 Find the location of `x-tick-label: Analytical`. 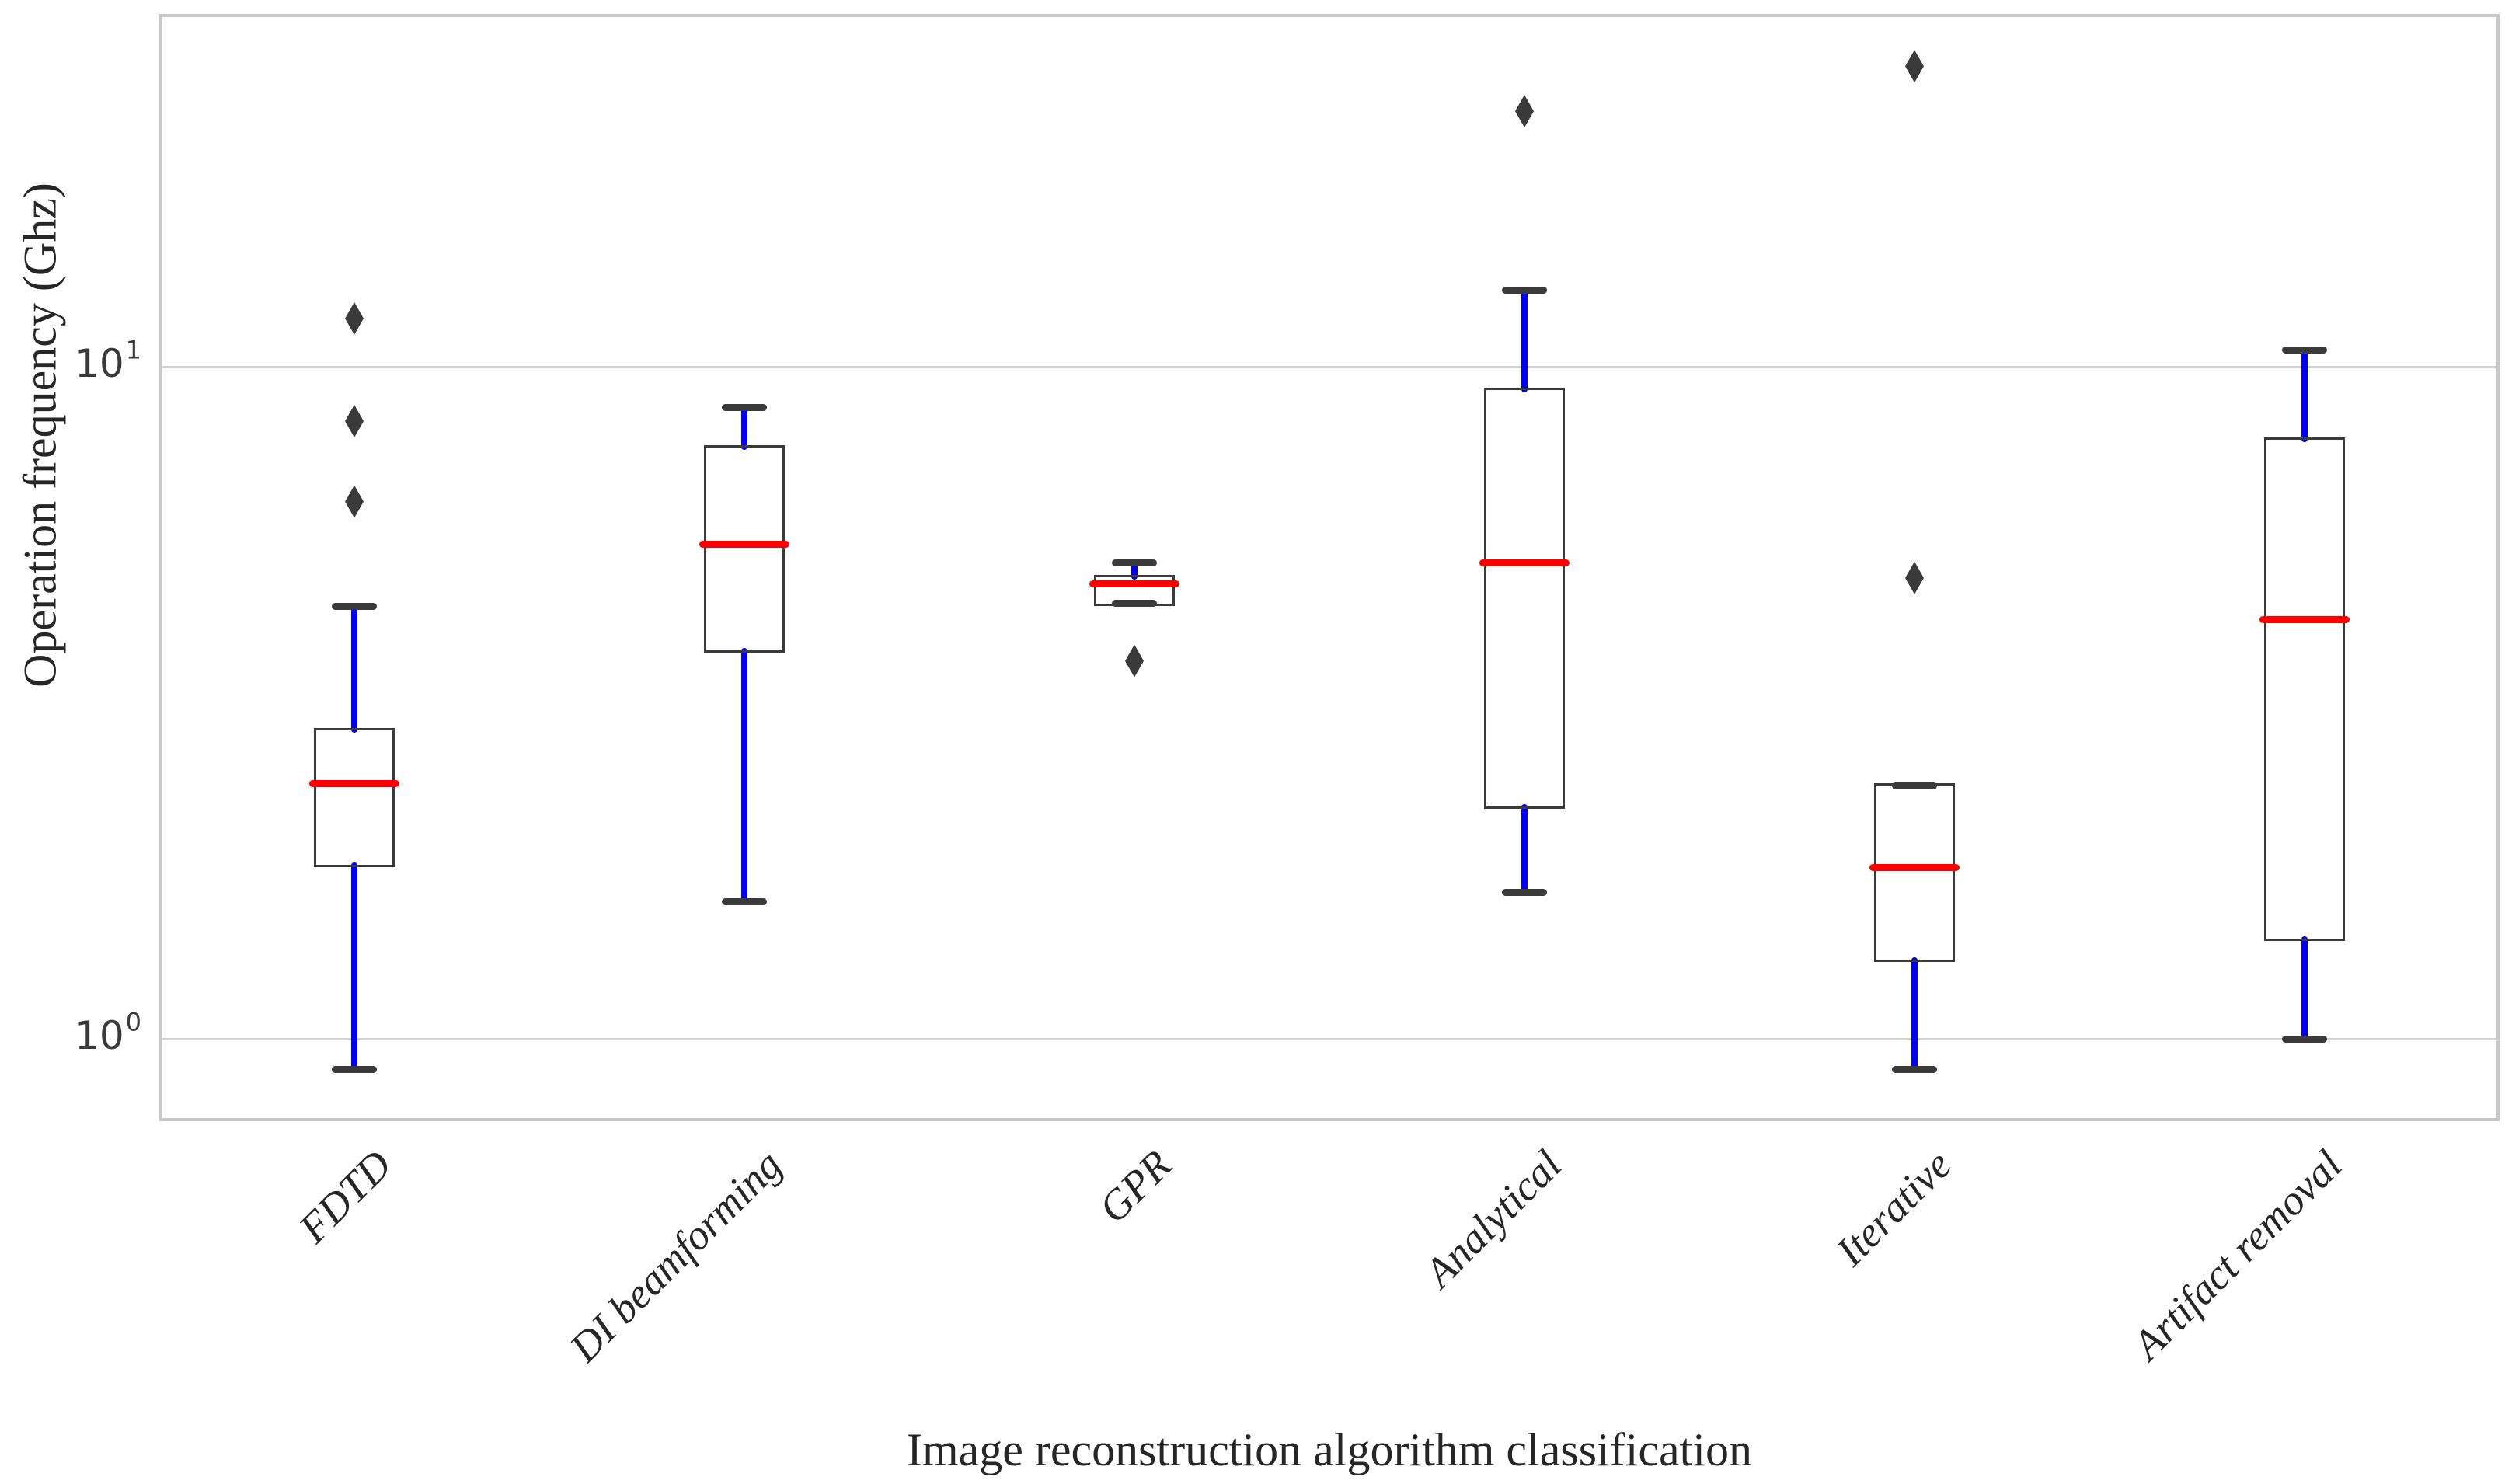

x-tick-label: Analytical is located at coordinates (1493, 1219).